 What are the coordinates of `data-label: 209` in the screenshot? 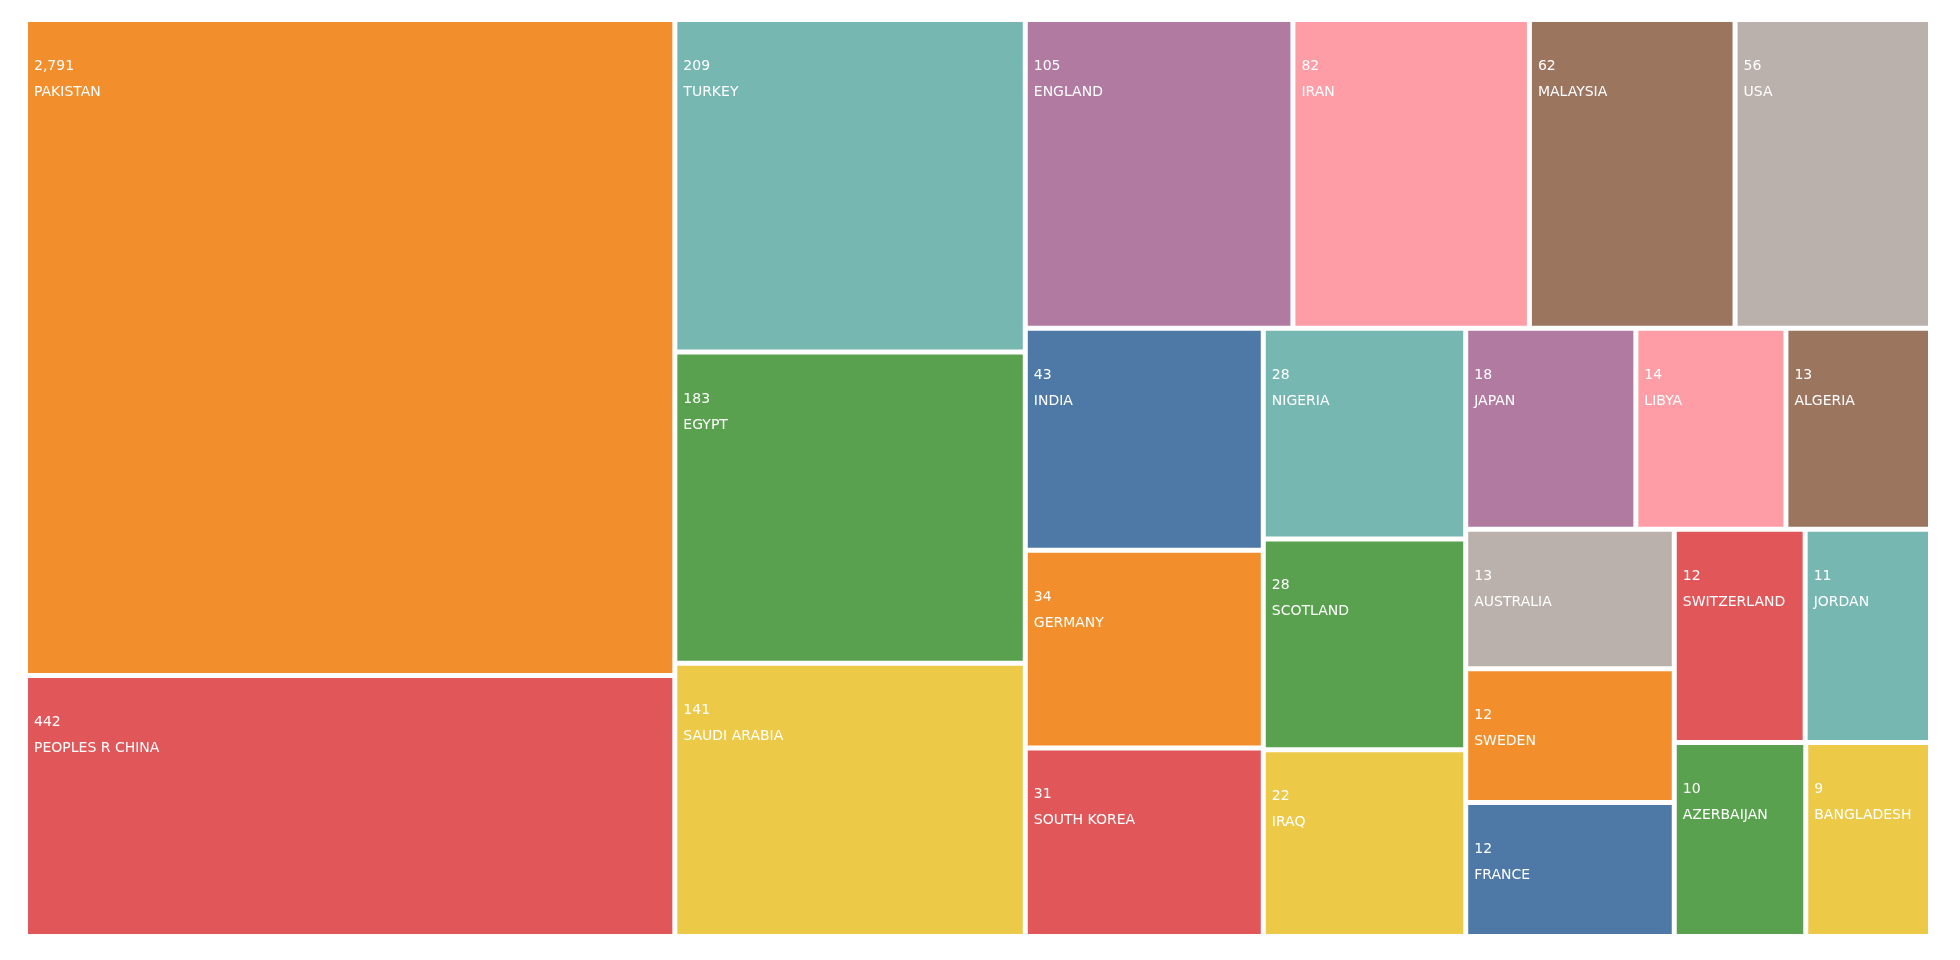 It's located at (697, 65).